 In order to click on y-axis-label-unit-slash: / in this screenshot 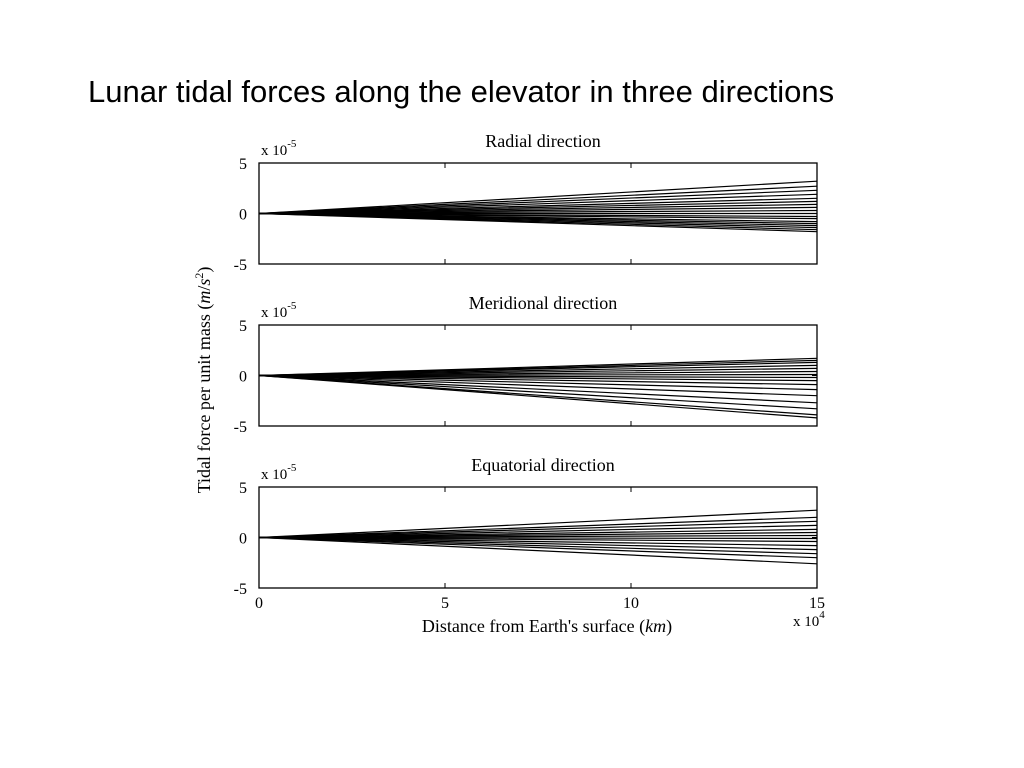, I will do `click(204, 288)`.